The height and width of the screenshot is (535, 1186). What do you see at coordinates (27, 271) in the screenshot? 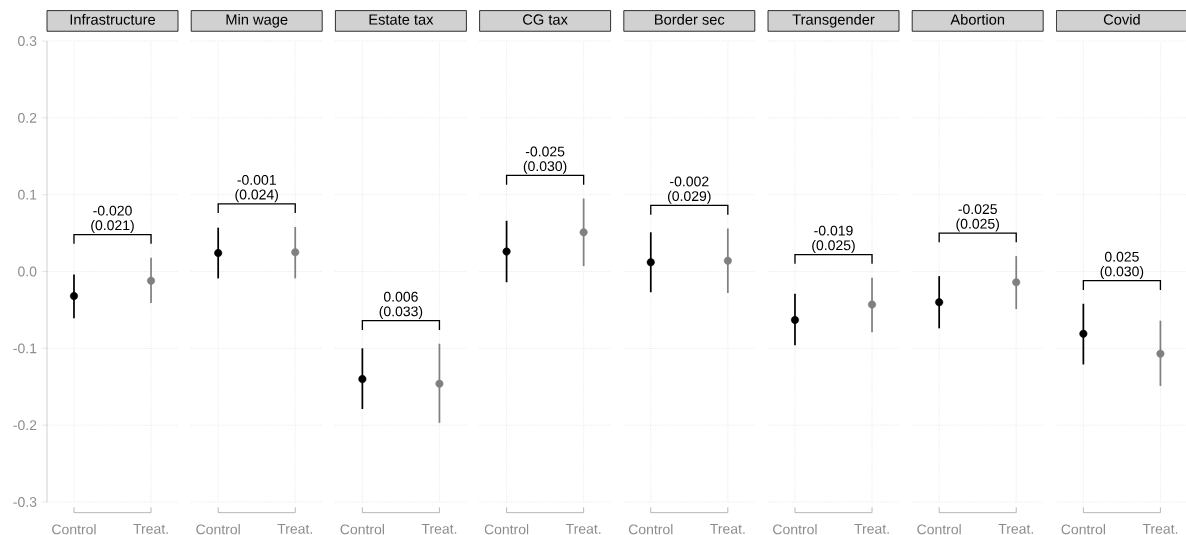
I see `y-tick-label: 0.0` at bounding box center [27, 271].